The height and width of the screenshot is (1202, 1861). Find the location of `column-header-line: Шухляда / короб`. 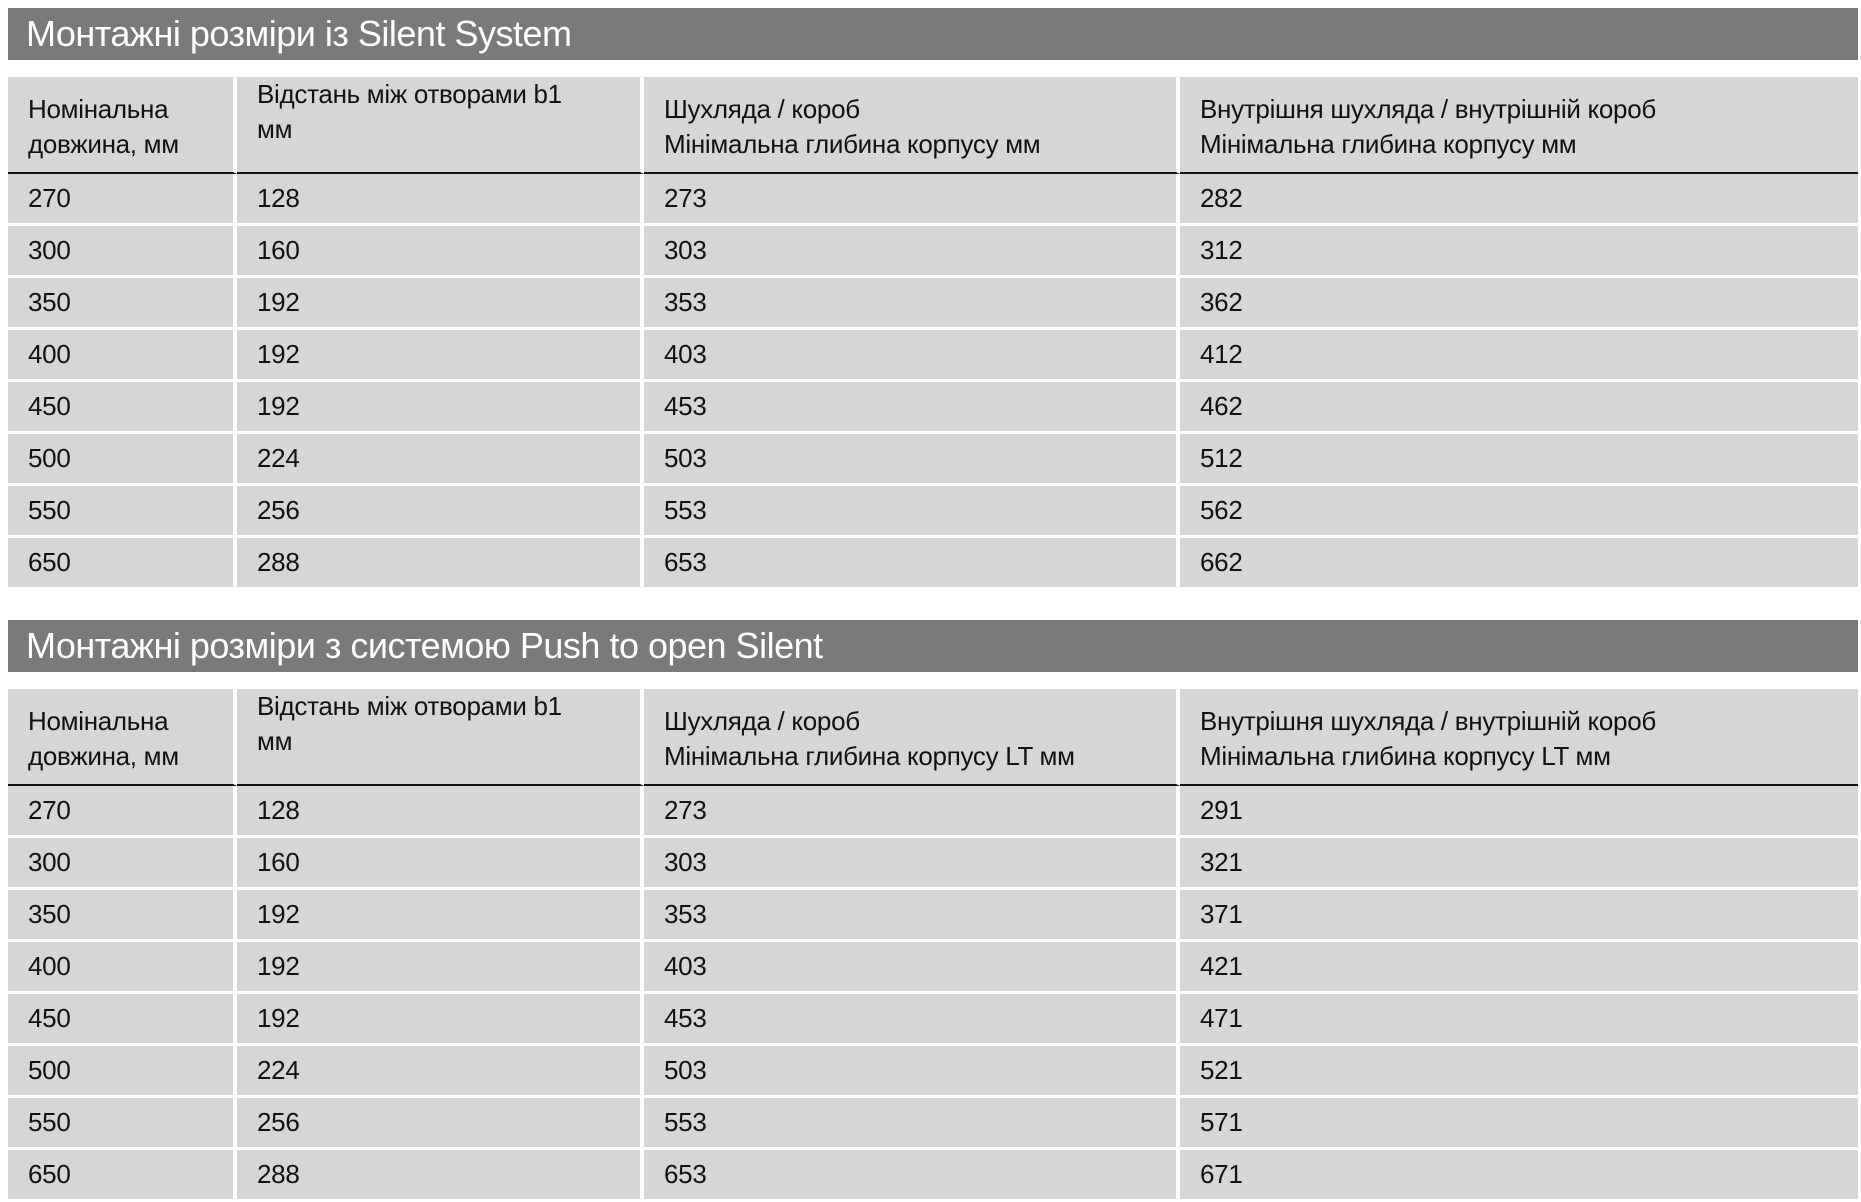

column-header-line: Шухляда / короб is located at coordinates (762, 720).